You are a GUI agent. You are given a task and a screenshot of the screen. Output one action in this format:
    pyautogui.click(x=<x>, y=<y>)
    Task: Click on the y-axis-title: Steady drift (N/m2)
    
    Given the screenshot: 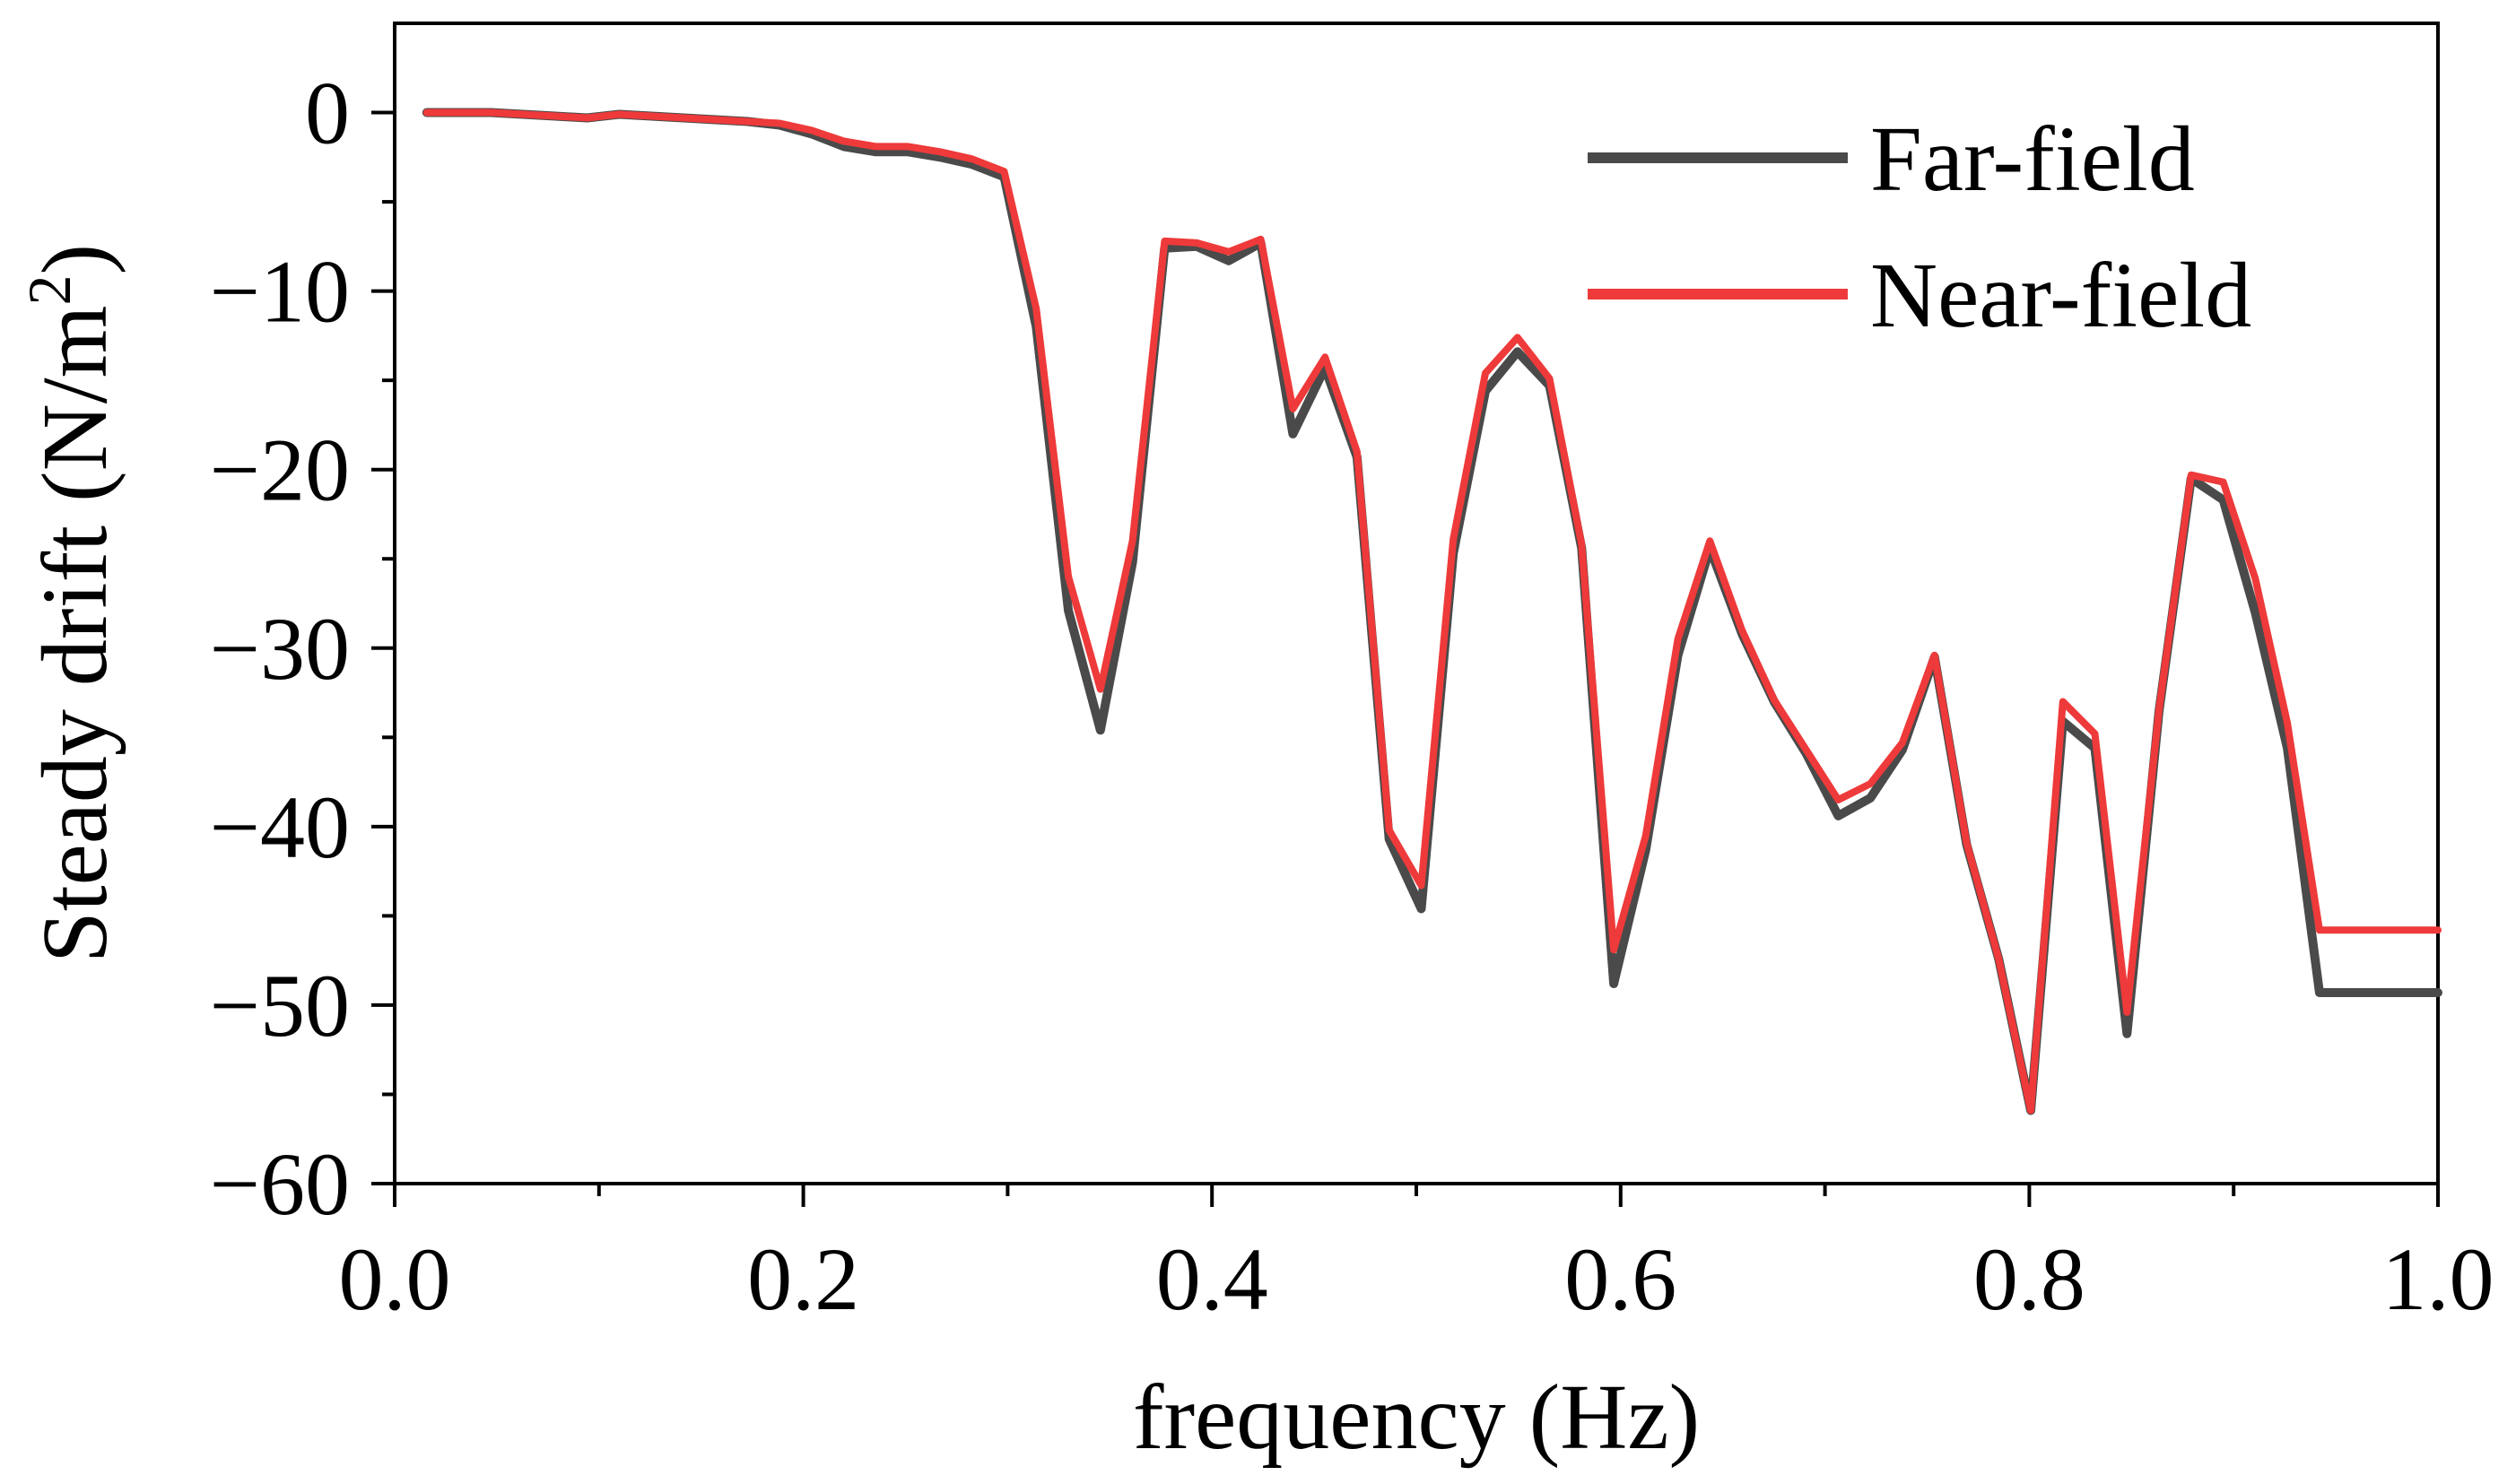 What is the action you would take?
    pyautogui.click(x=71, y=603)
    